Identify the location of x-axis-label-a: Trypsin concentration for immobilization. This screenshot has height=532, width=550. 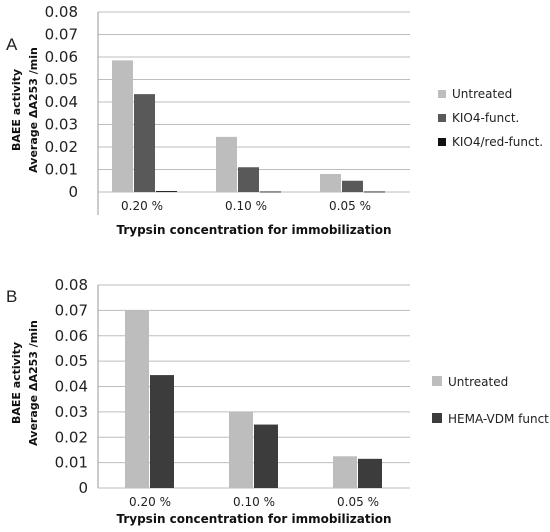
(253, 230).